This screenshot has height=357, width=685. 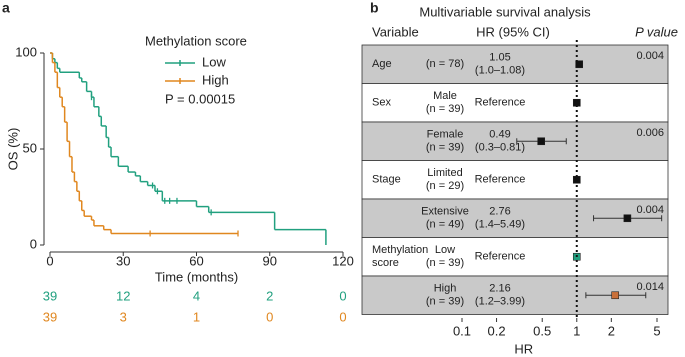 What do you see at coordinates (196, 316) in the screenshot?
I see `at-risk-count: 1` at bounding box center [196, 316].